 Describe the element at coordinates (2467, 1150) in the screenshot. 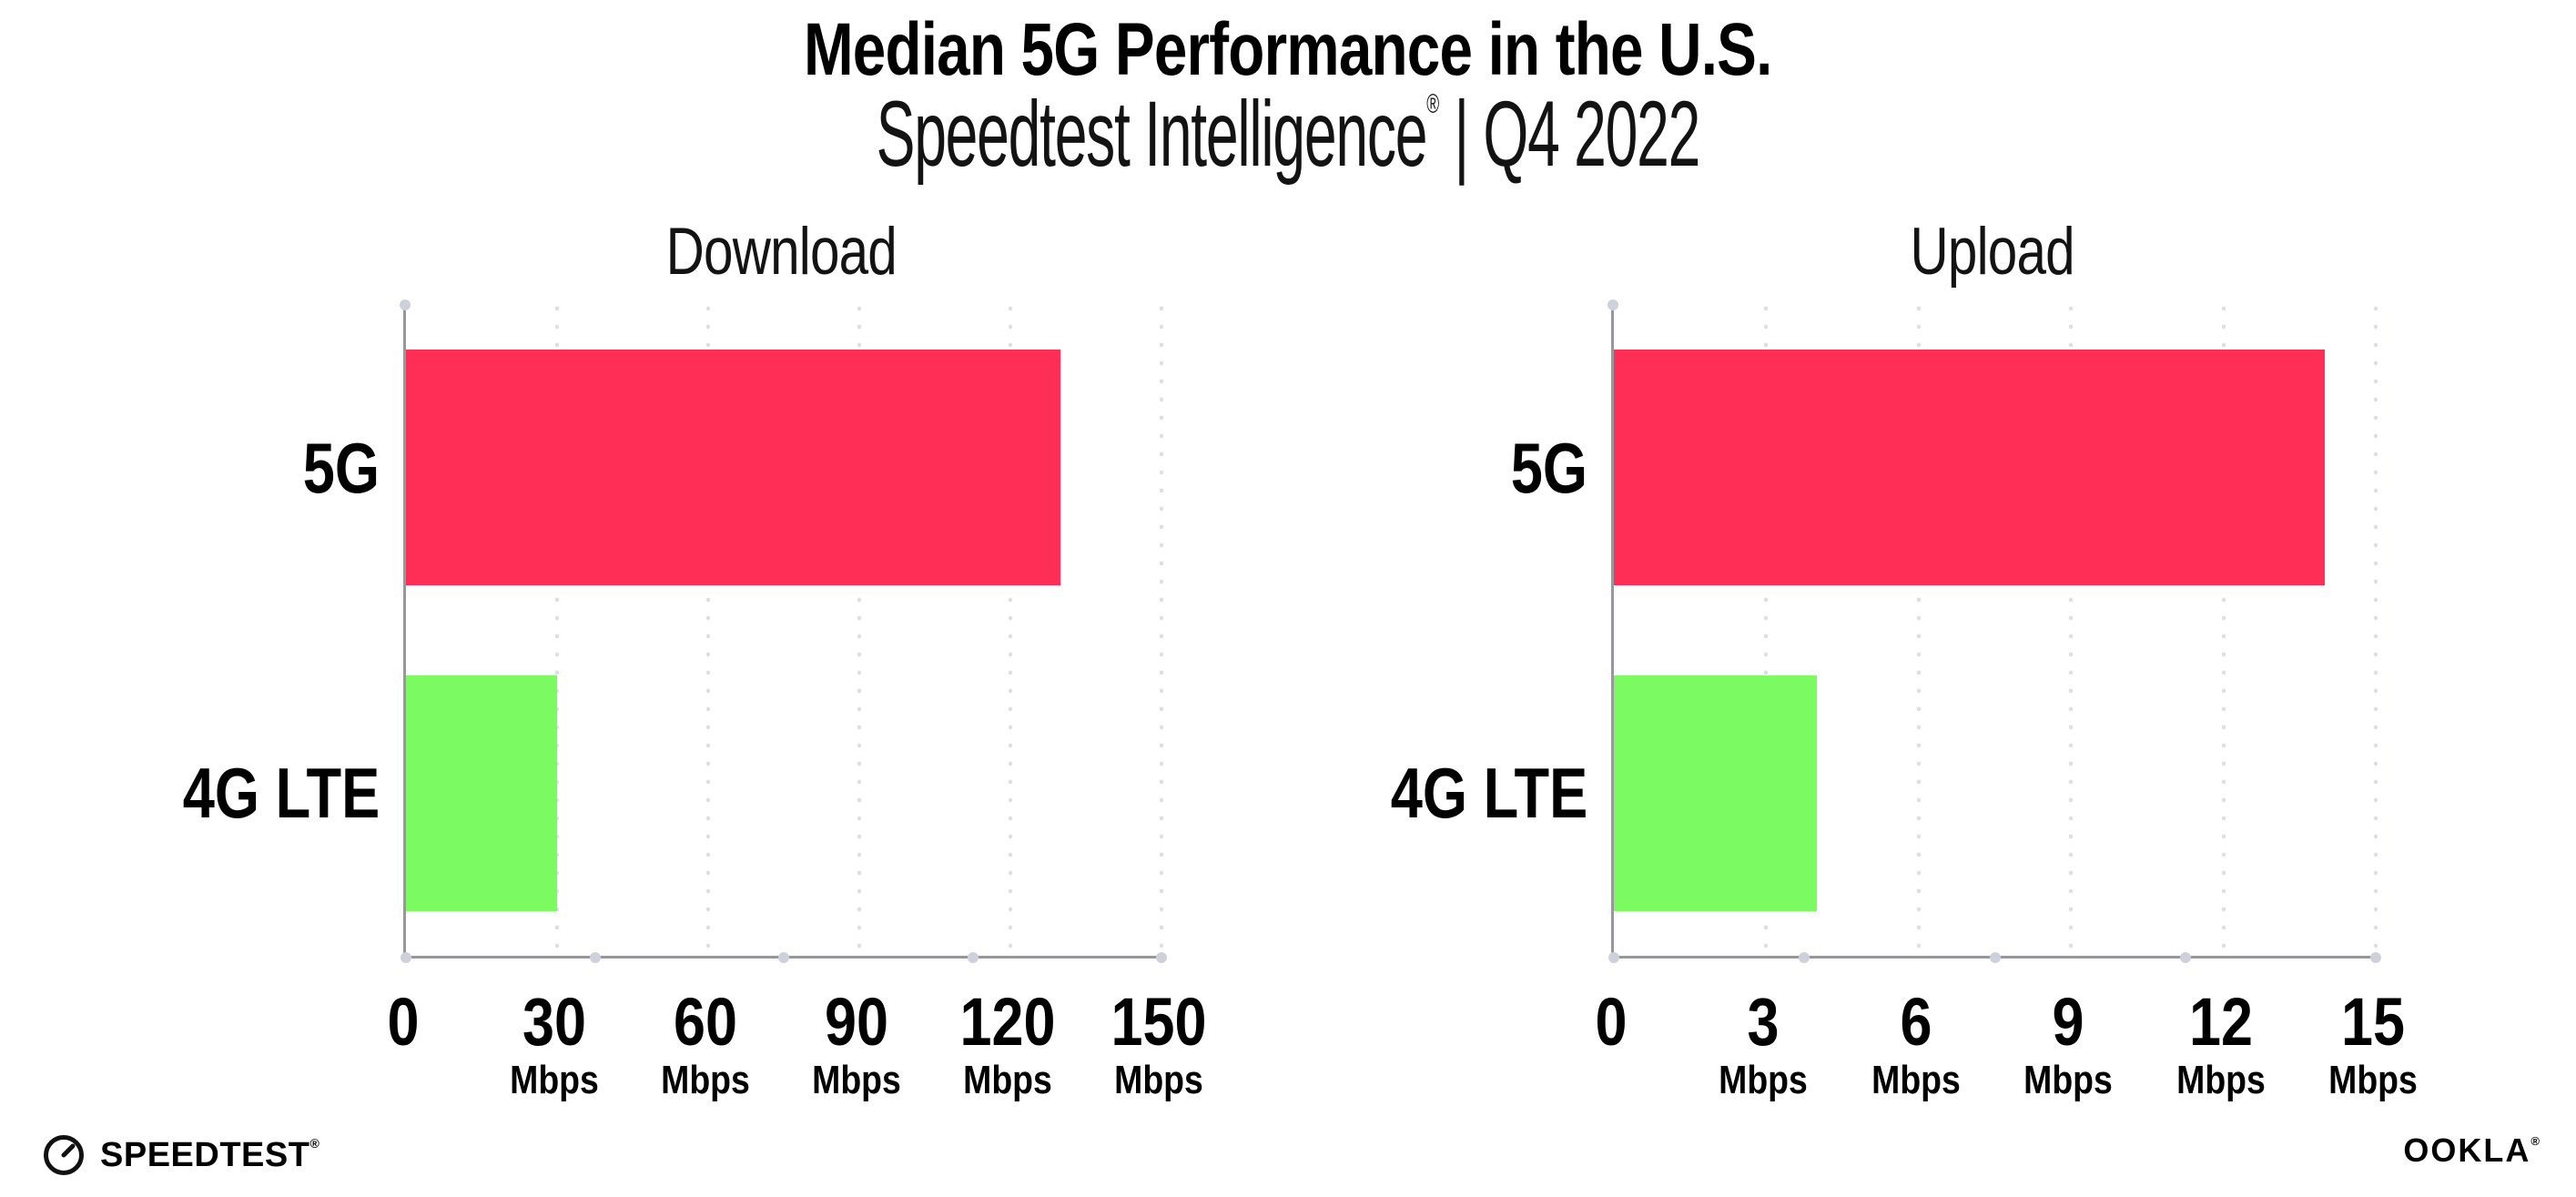

I see `ookla-wordmark: OOKLA` at that location.